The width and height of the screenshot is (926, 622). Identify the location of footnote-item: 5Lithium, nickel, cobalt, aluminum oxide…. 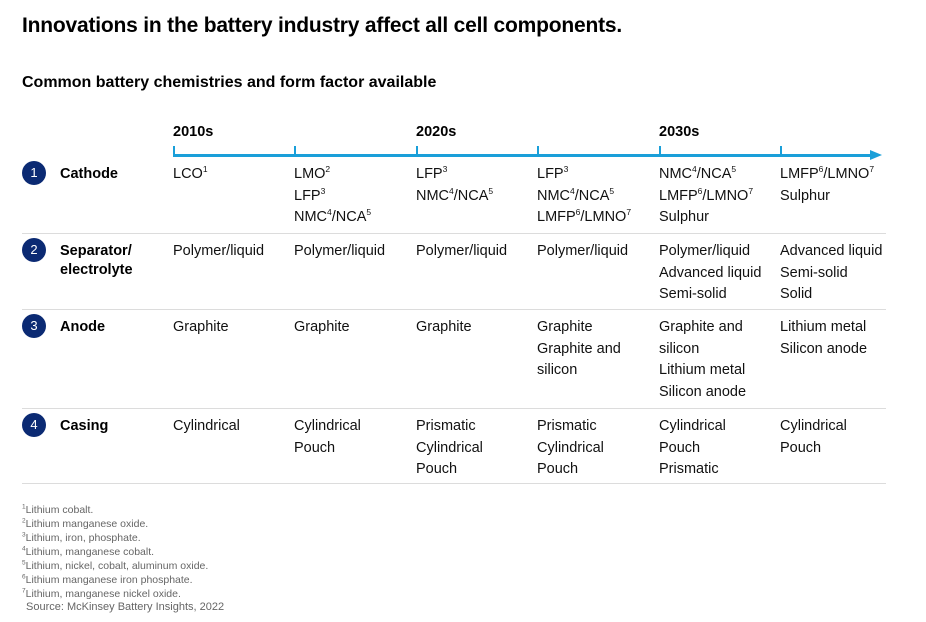
(115, 565).